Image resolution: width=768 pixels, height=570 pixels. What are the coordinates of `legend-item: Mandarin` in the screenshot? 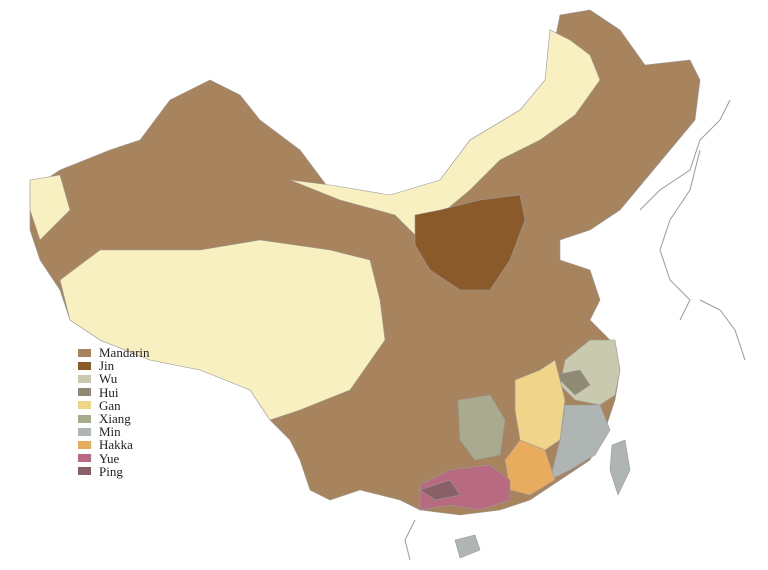 It's located at (114, 352).